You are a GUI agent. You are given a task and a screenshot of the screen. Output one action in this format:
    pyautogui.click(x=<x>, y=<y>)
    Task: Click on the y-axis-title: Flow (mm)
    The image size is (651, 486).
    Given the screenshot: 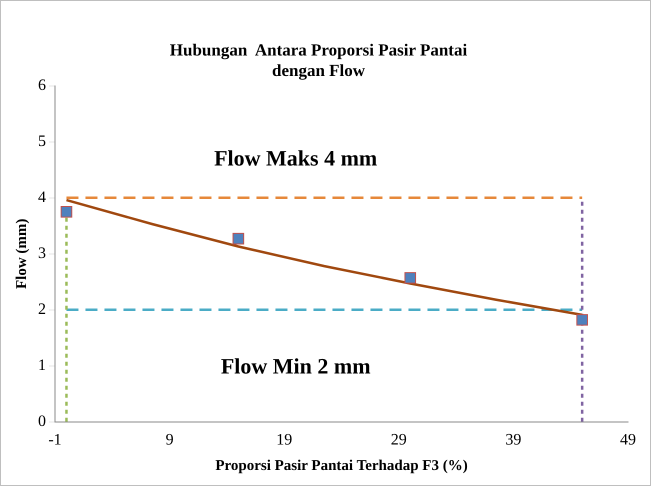 What is the action you would take?
    pyautogui.click(x=22, y=254)
    